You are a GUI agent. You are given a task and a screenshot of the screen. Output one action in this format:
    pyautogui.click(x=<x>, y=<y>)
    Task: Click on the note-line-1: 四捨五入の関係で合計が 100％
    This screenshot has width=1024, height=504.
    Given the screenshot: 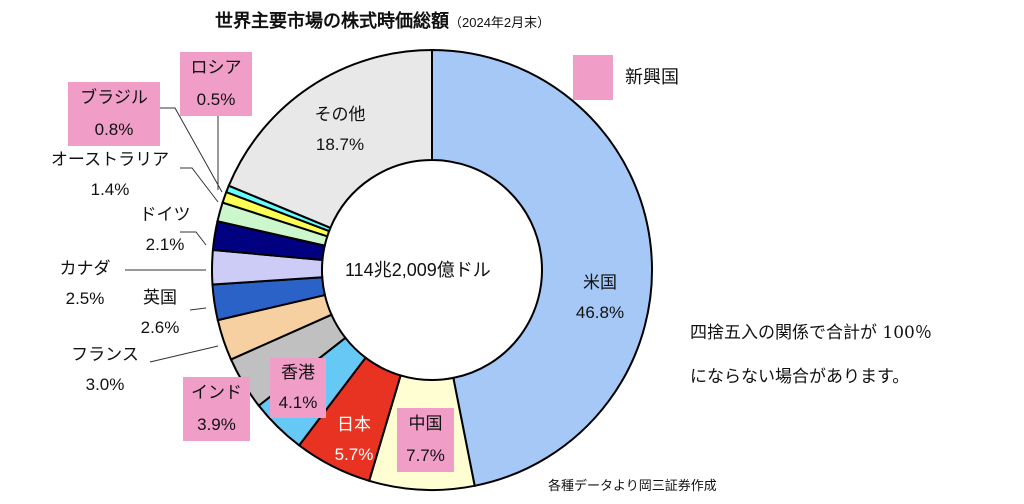 What is the action you would take?
    pyautogui.click(x=811, y=333)
    